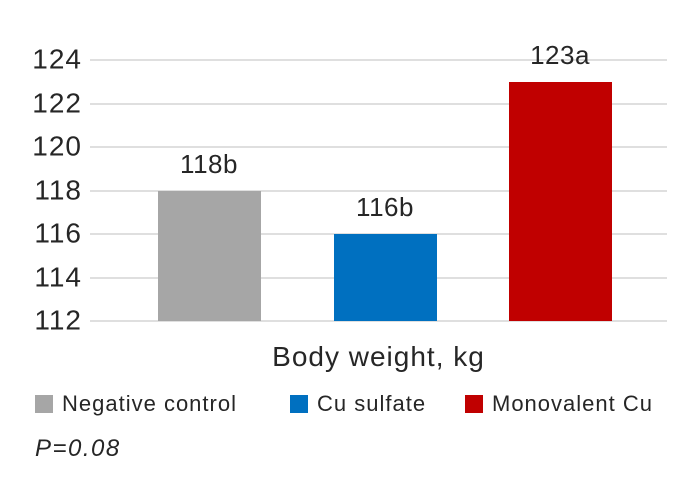 This screenshot has height=488, width=696. I want to click on legend-item-label: Negative control, so click(149, 403).